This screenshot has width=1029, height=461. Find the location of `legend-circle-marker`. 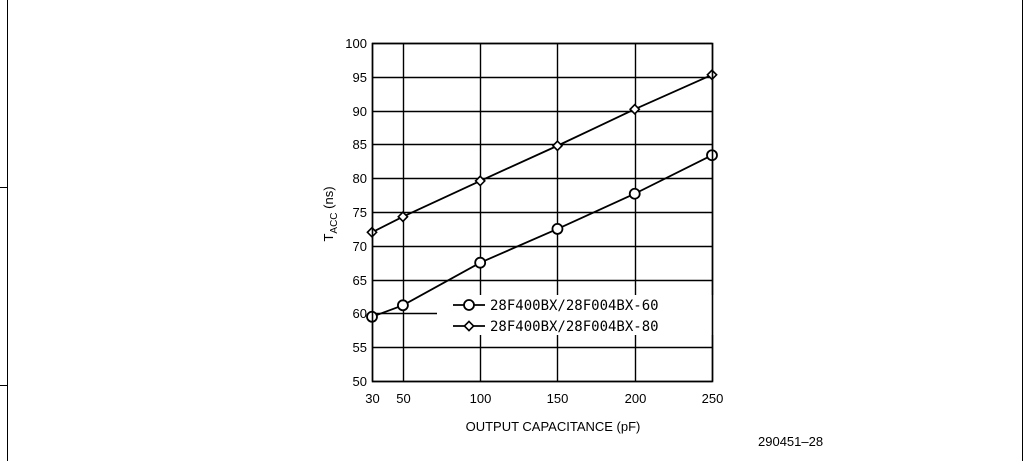

legend-circle-marker is located at coordinates (469, 305).